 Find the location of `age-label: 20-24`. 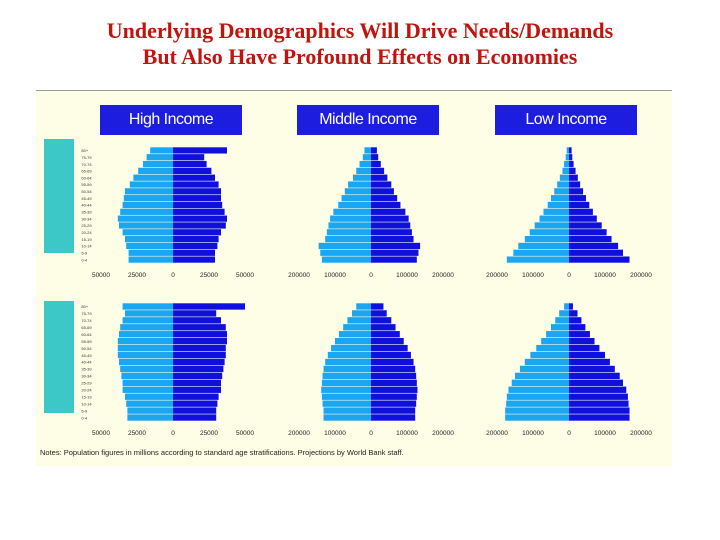

age-label: 20-24 is located at coordinates (86, 232).